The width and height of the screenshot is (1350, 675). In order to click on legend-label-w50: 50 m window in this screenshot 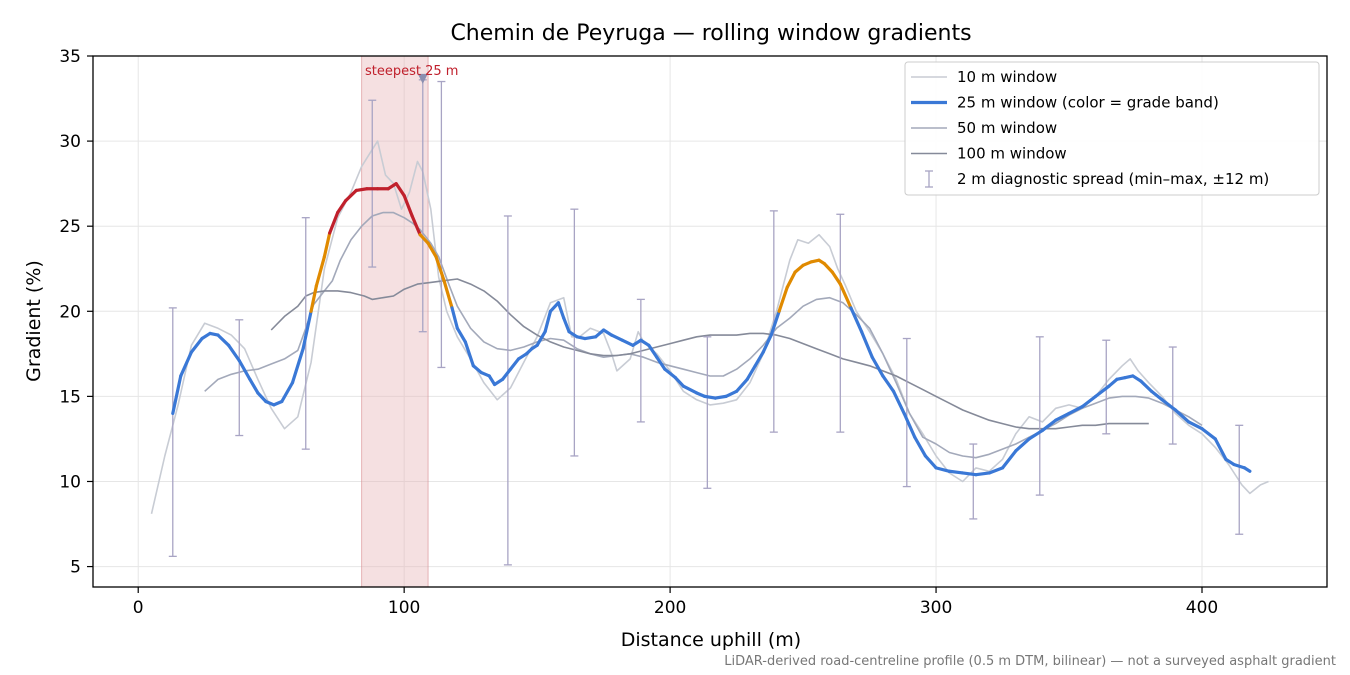, I will do `click(1007, 128)`.